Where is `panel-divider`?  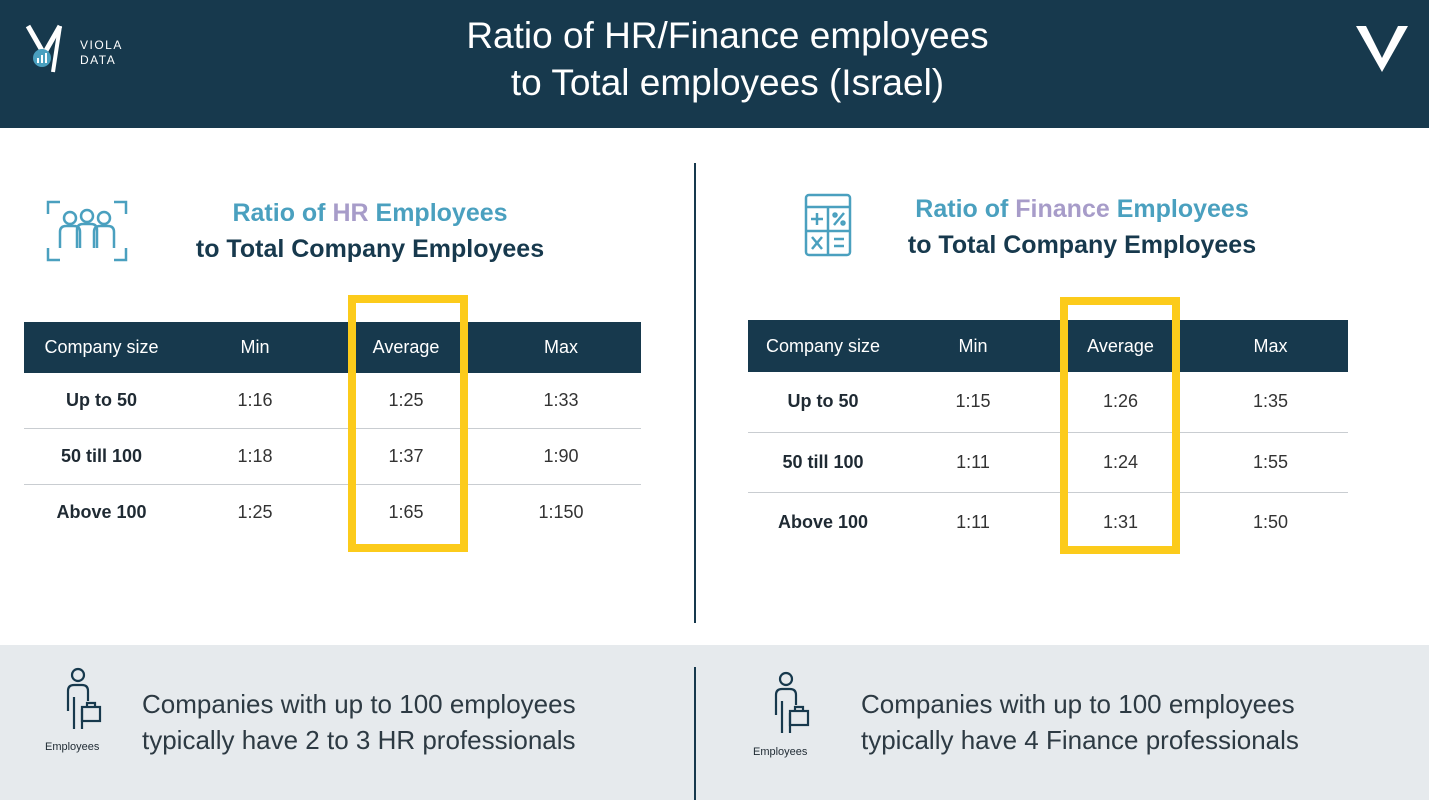 panel-divider is located at coordinates (695, 393).